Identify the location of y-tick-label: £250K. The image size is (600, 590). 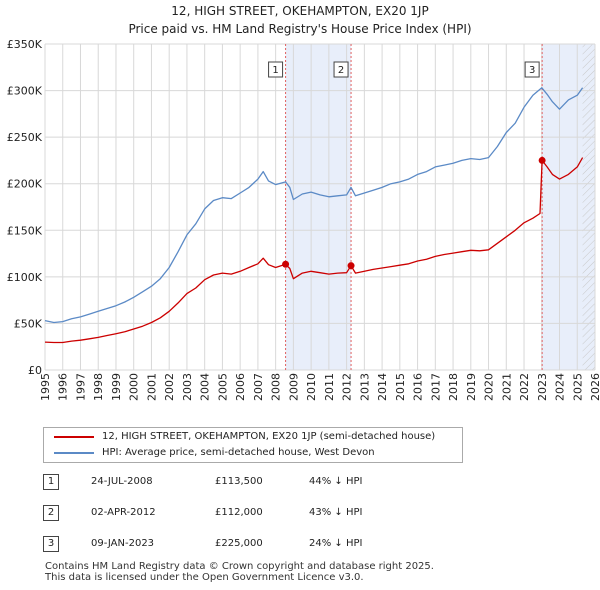
(25, 137).